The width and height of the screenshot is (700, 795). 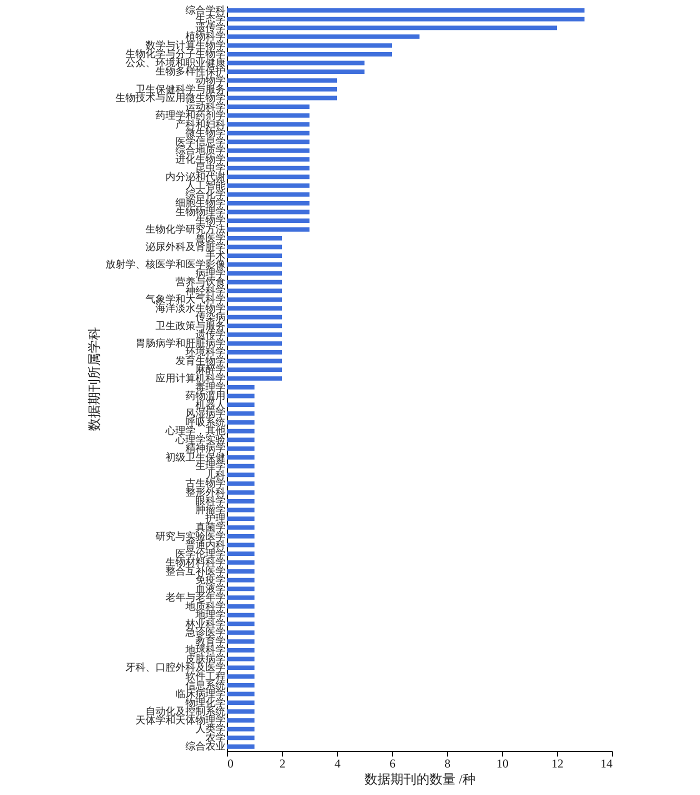 I want to click on y-tick-label: 应用计算机科学, so click(x=191, y=378).